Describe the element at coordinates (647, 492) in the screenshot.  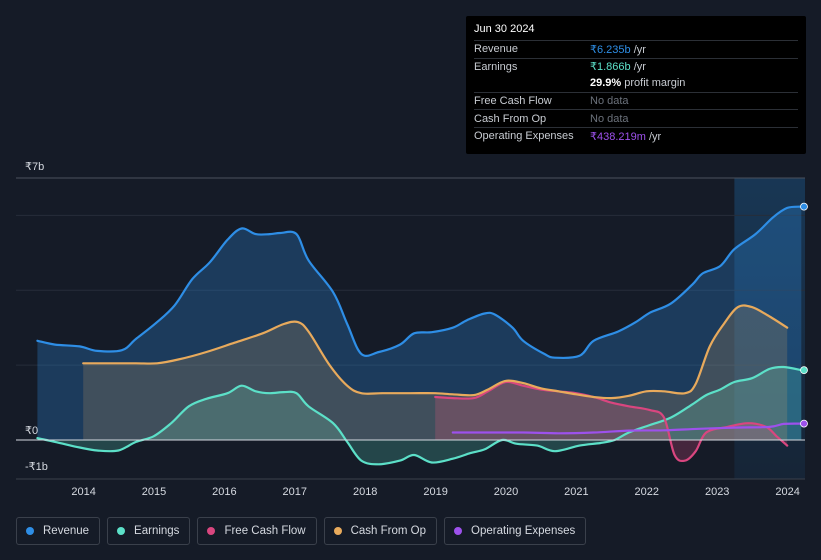
I see `x-tick-label: 2022` at that location.